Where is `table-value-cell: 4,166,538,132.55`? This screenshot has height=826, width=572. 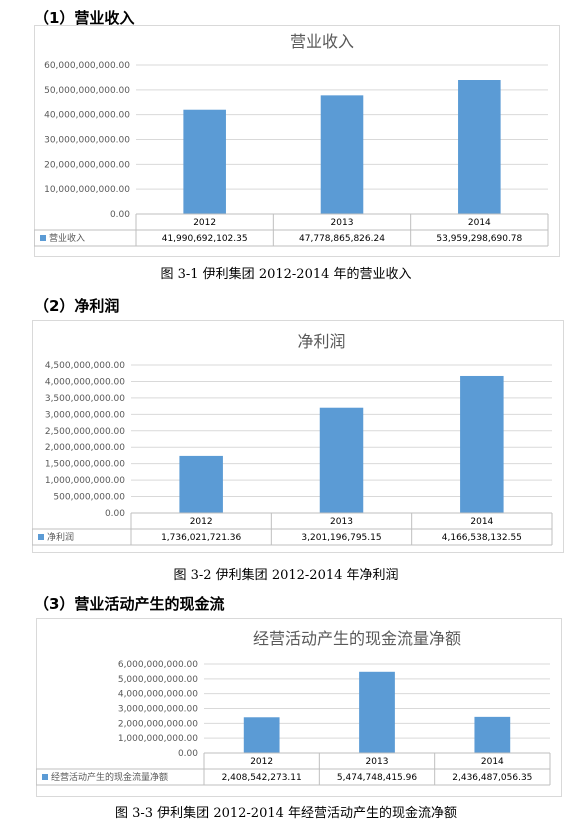
table-value-cell: 4,166,538,132.55 is located at coordinates (482, 538).